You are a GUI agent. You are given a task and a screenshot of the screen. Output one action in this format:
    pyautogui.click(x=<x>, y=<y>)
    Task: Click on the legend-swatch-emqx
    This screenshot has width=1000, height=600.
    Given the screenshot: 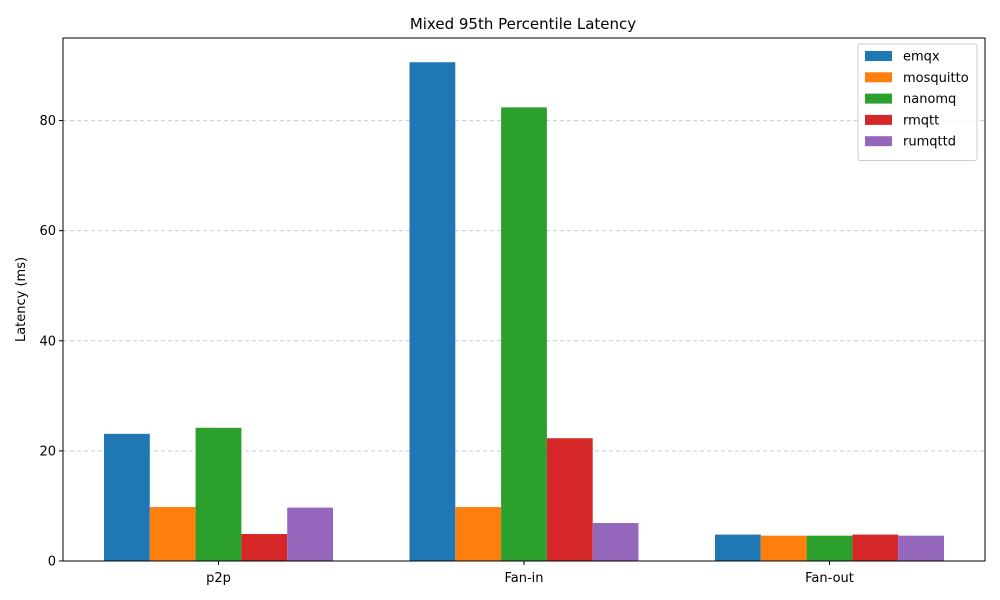 What is the action you would take?
    pyautogui.click(x=878, y=56)
    